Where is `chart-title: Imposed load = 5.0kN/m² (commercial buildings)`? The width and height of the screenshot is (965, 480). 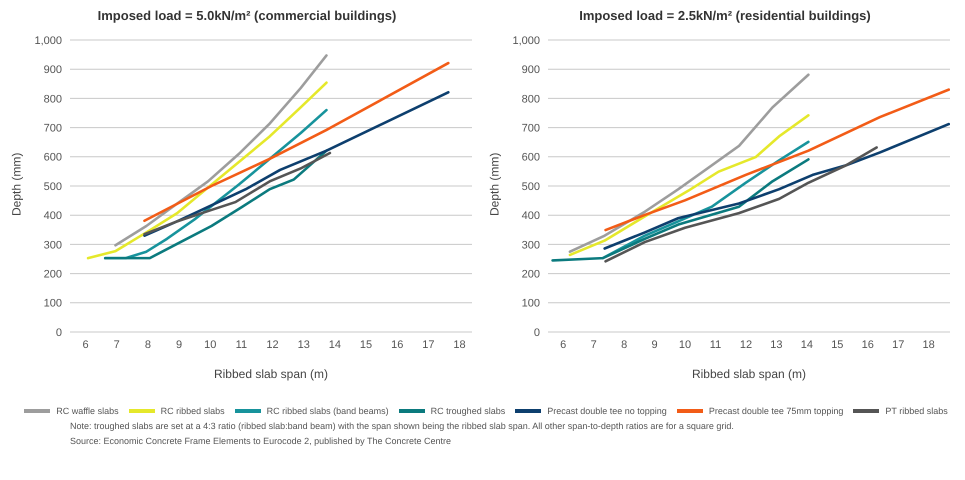
chart-title: Imposed load = 5.0kN/m² (commercial buildings) is located at coordinates (247, 16).